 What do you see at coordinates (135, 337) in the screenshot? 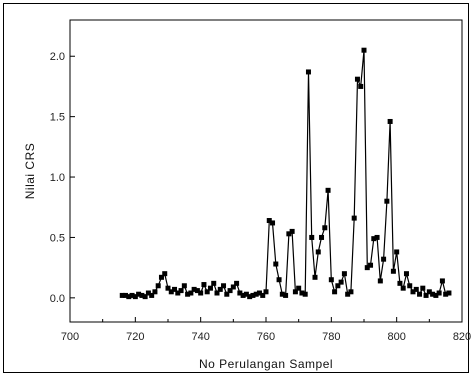
I see `x-tick-label: 720` at bounding box center [135, 337].